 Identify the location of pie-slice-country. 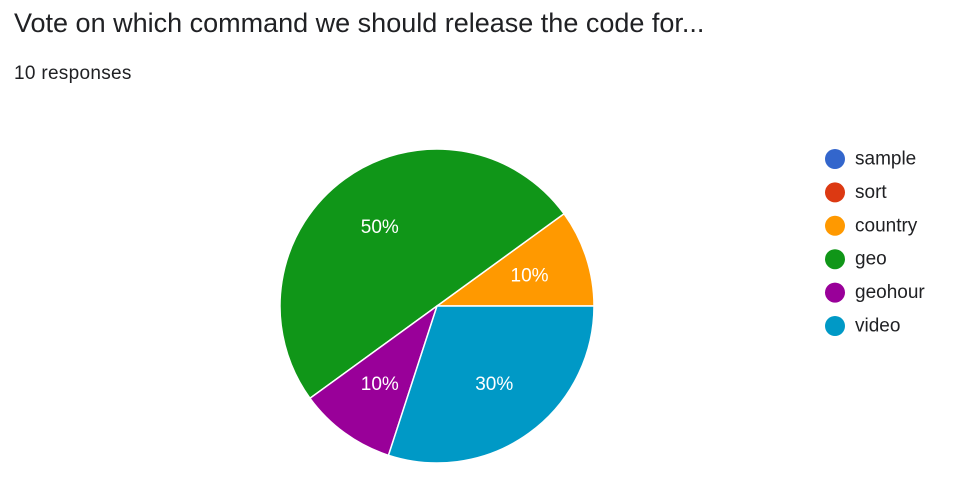
(514, 259).